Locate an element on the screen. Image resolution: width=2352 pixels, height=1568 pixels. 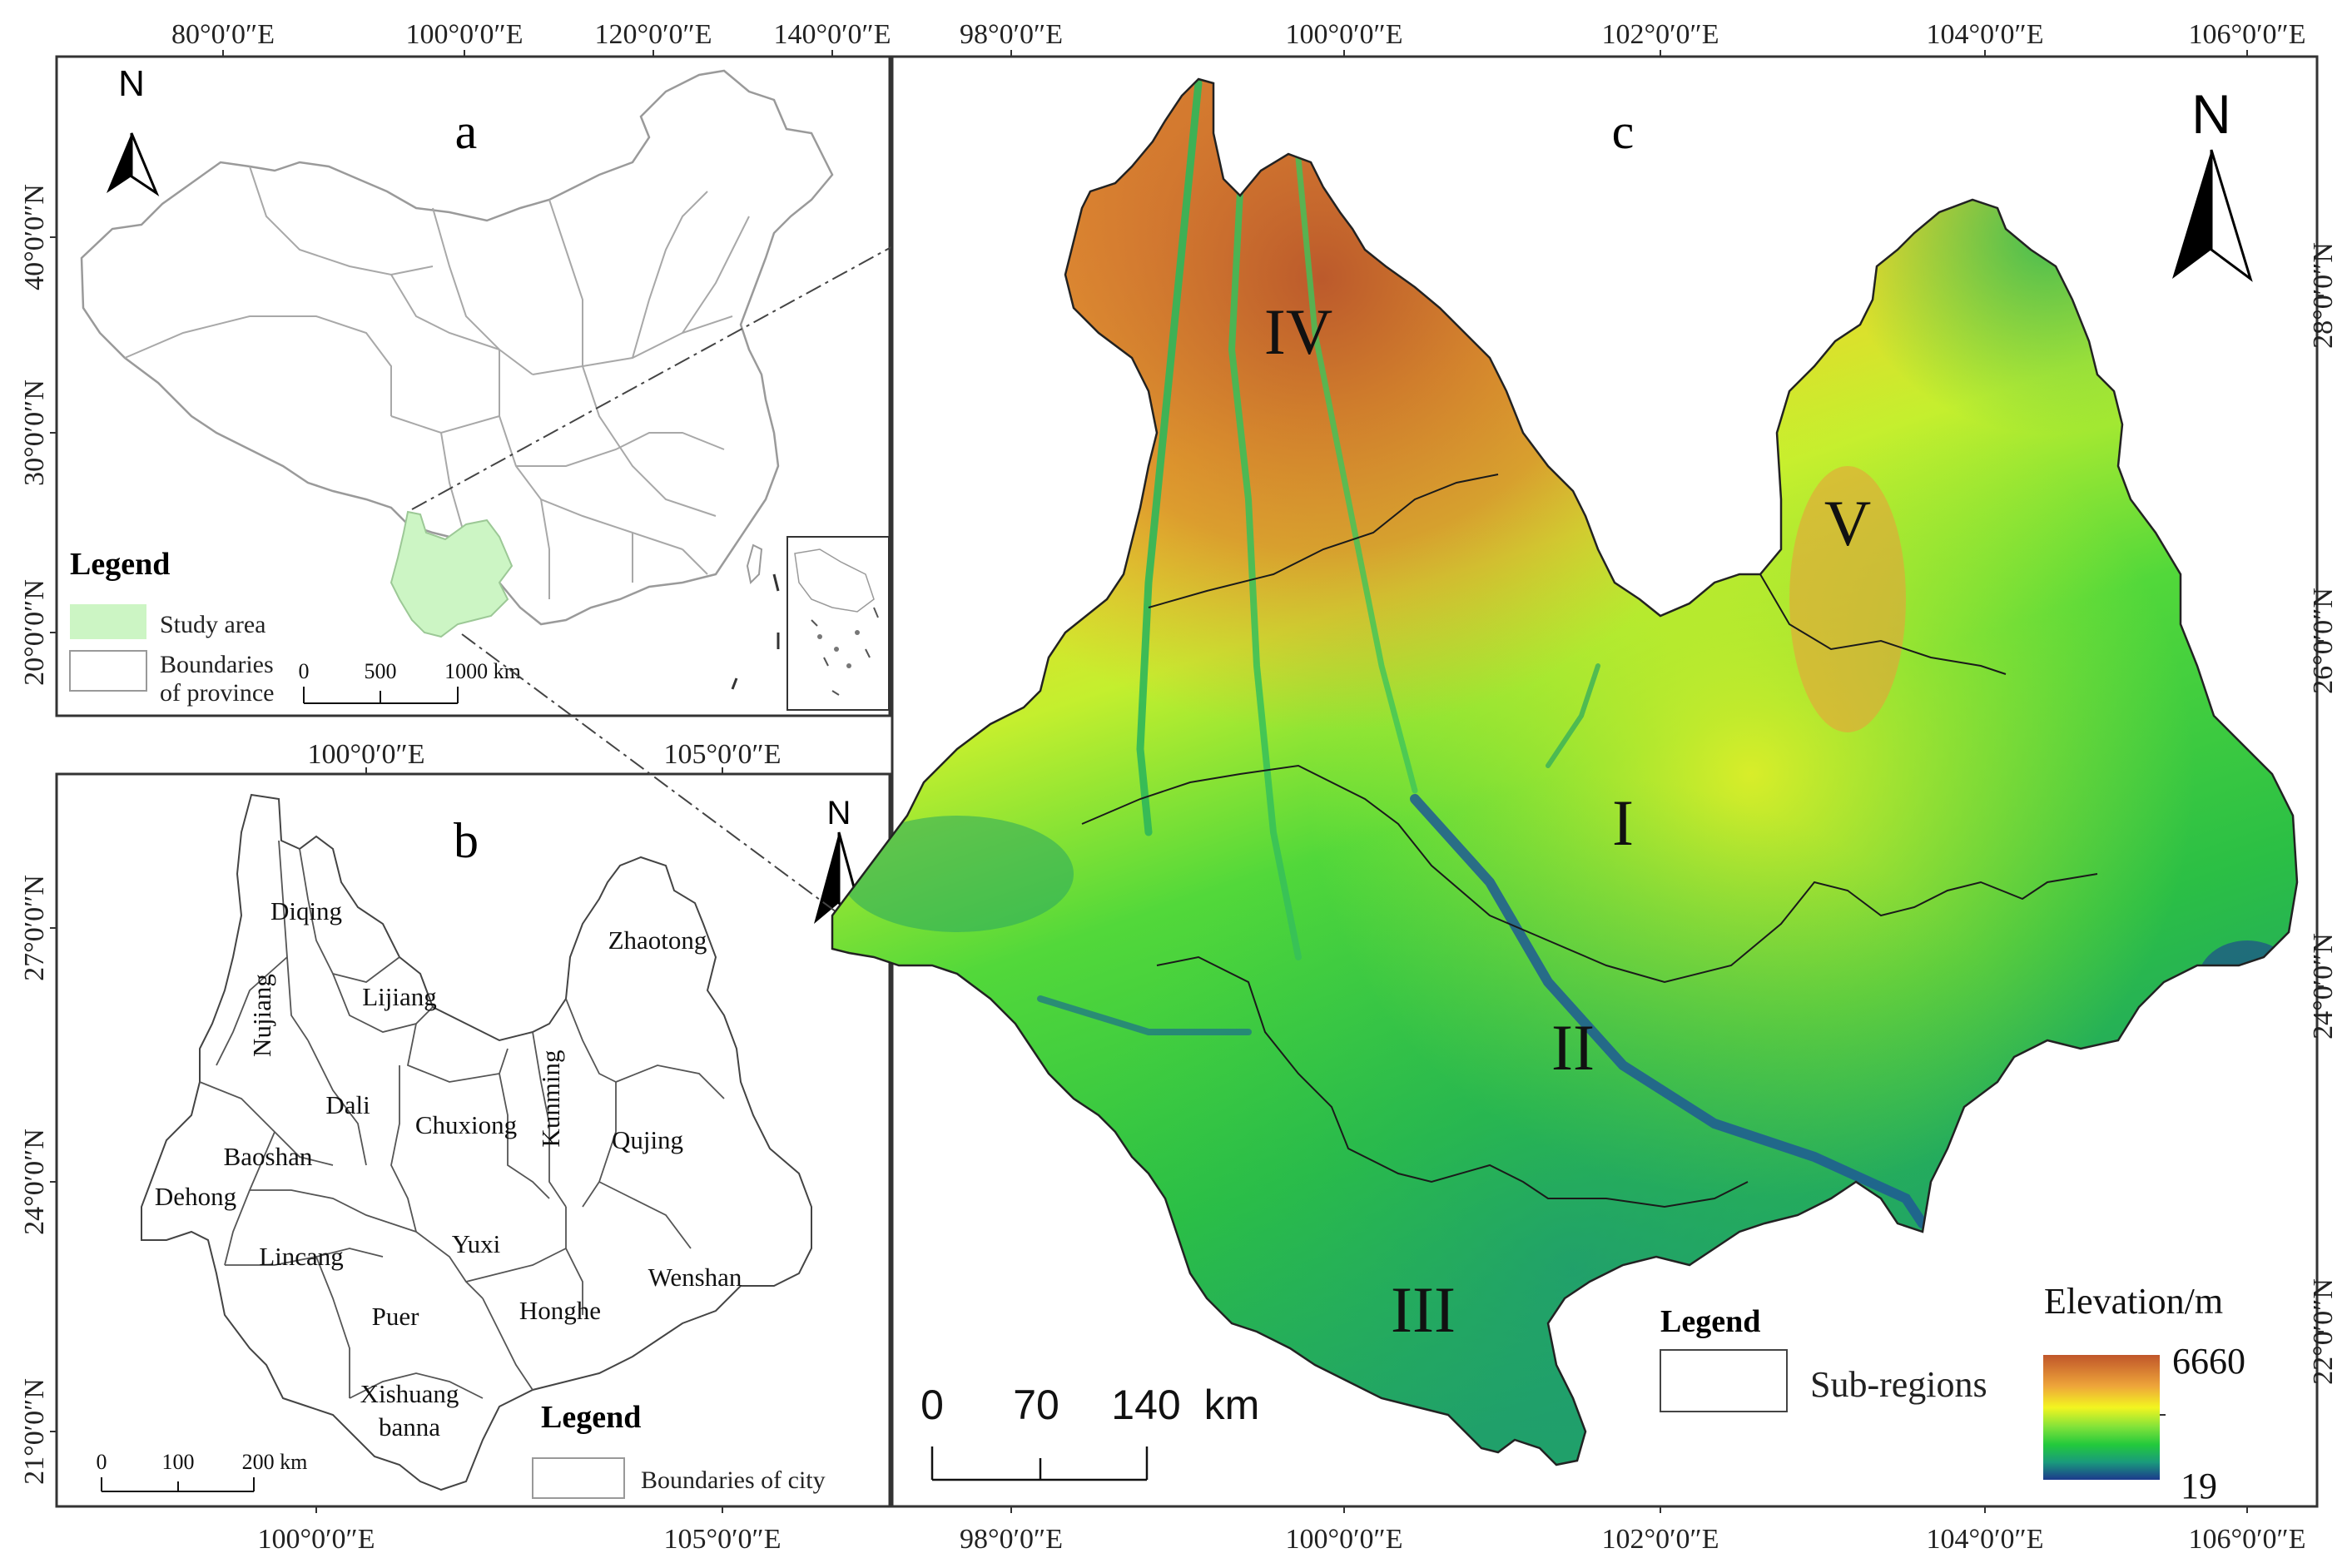
yunnan-city-map is located at coordinates (476, 1142).